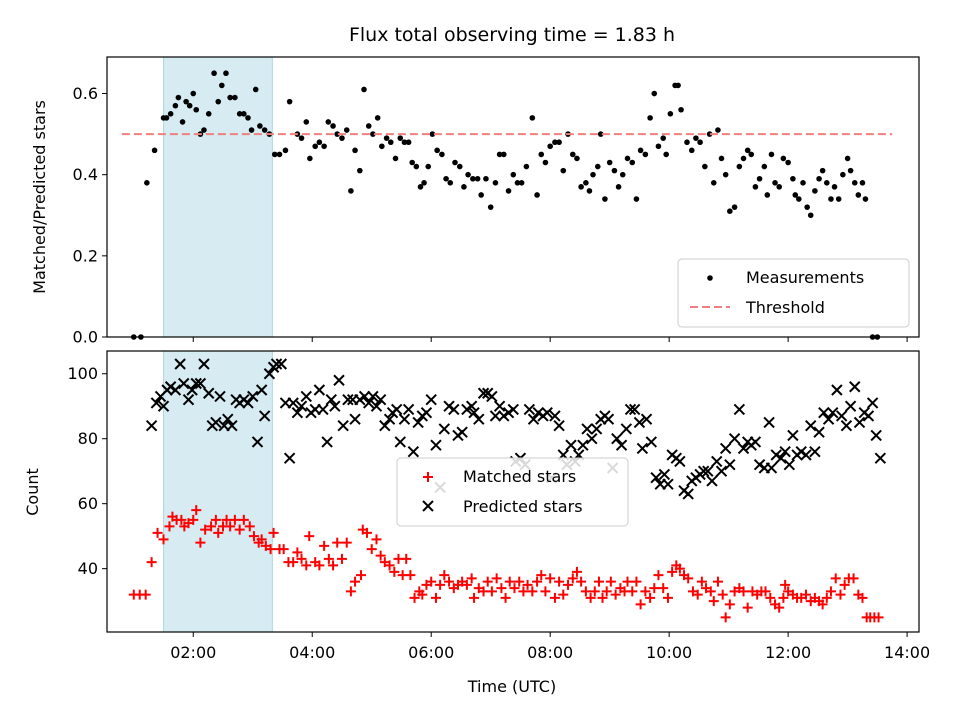 Image resolution: width=960 pixels, height=720 pixels. Describe the element at coordinates (519, 476) in the screenshot. I see `legend-matched-label: Matched stars` at that location.